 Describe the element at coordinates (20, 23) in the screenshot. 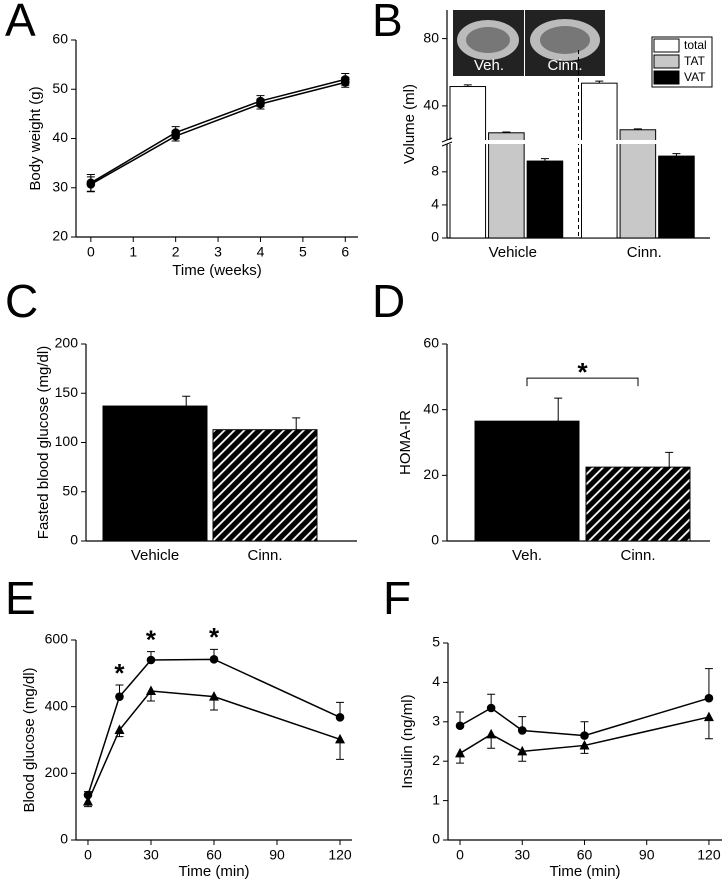

I see `panel-letter: A` at that location.